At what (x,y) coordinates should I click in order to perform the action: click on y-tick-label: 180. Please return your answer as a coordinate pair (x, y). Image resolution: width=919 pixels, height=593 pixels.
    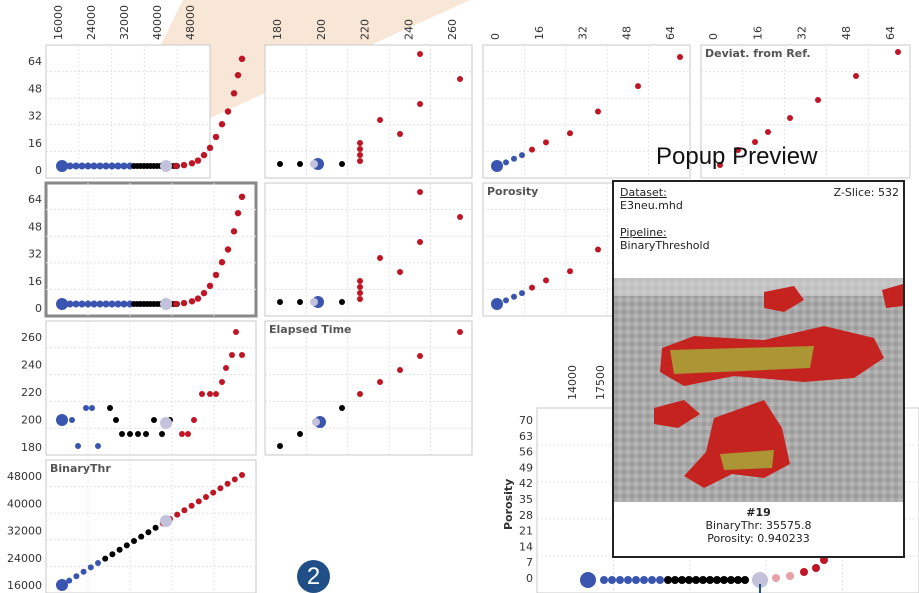
    Looking at the image, I should click on (31, 447).